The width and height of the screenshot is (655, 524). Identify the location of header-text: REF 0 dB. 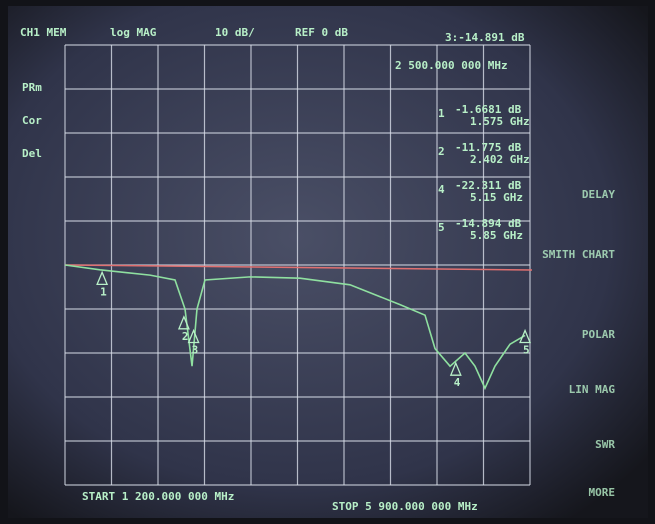
(321, 32).